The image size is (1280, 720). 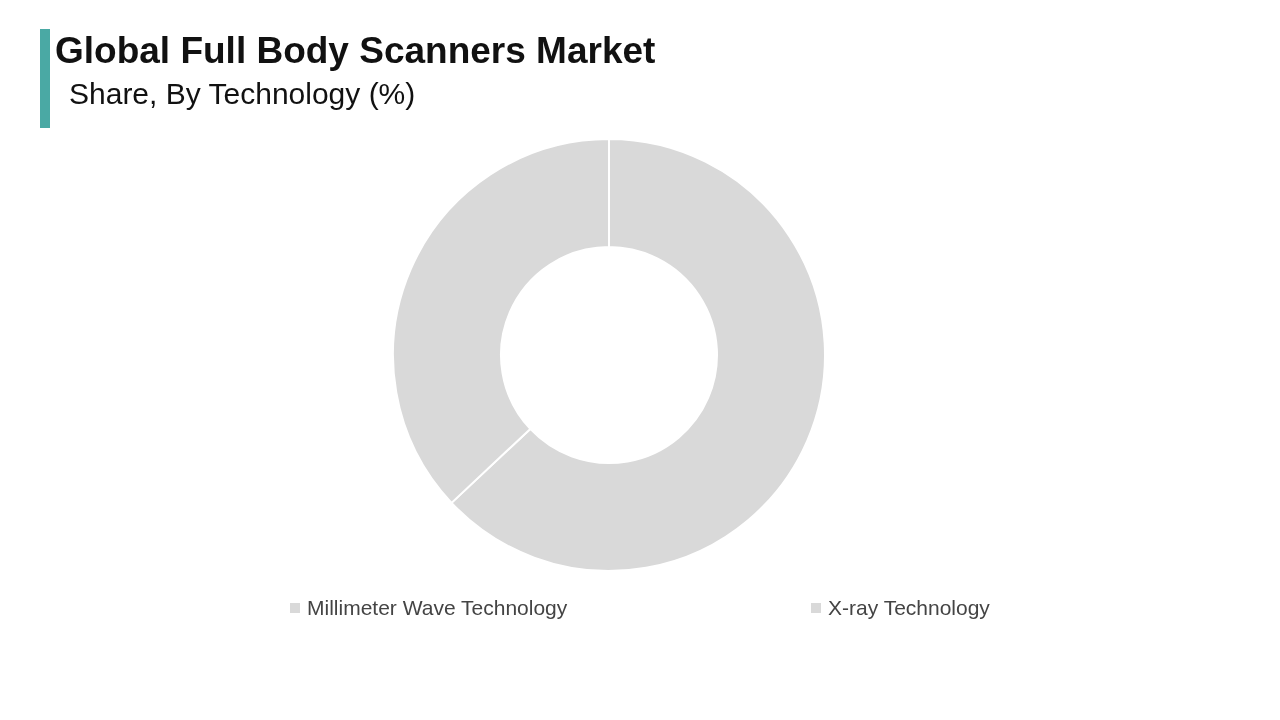 I want to click on chart-subtitle: Share, By Technology (%), so click(x=242, y=94).